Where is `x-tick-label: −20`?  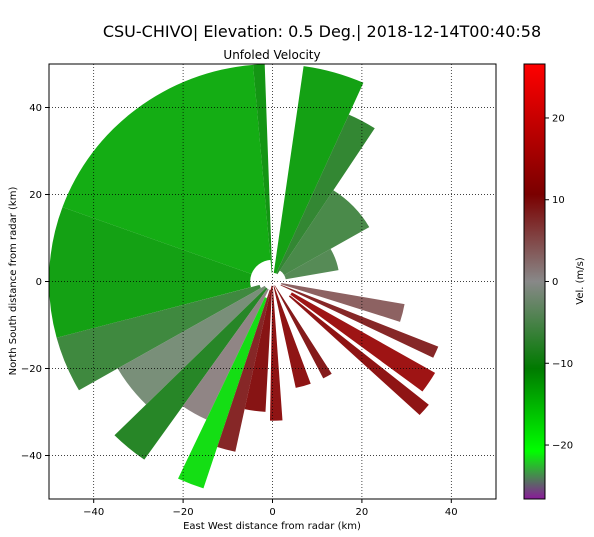
x-tick-label: −20 is located at coordinates (183, 512).